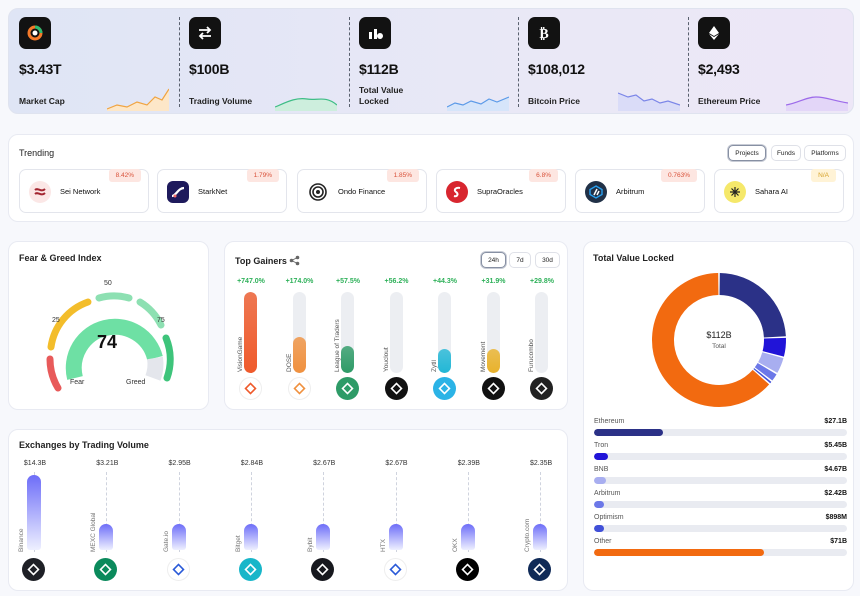 The width and height of the screenshot is (860, 596). What do you see at coordinates (719, 346) in the screenshot?
I see `tvl-center-label: Total` at bounding box center [719, 346].